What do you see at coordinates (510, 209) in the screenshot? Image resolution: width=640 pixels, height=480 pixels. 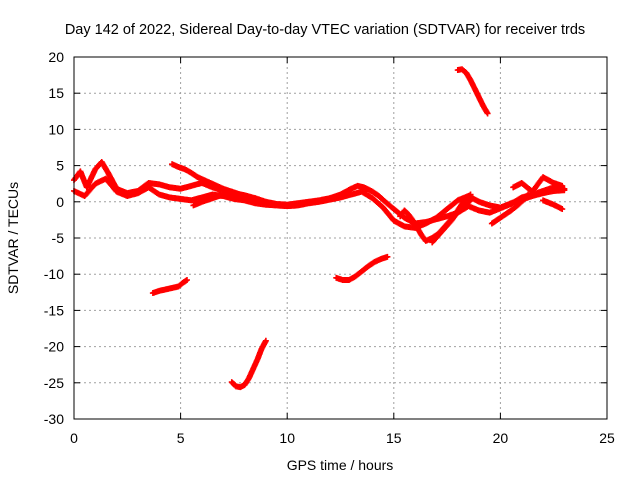 I see `series-rise-19-21-hours` at bounding box center [510, 209].